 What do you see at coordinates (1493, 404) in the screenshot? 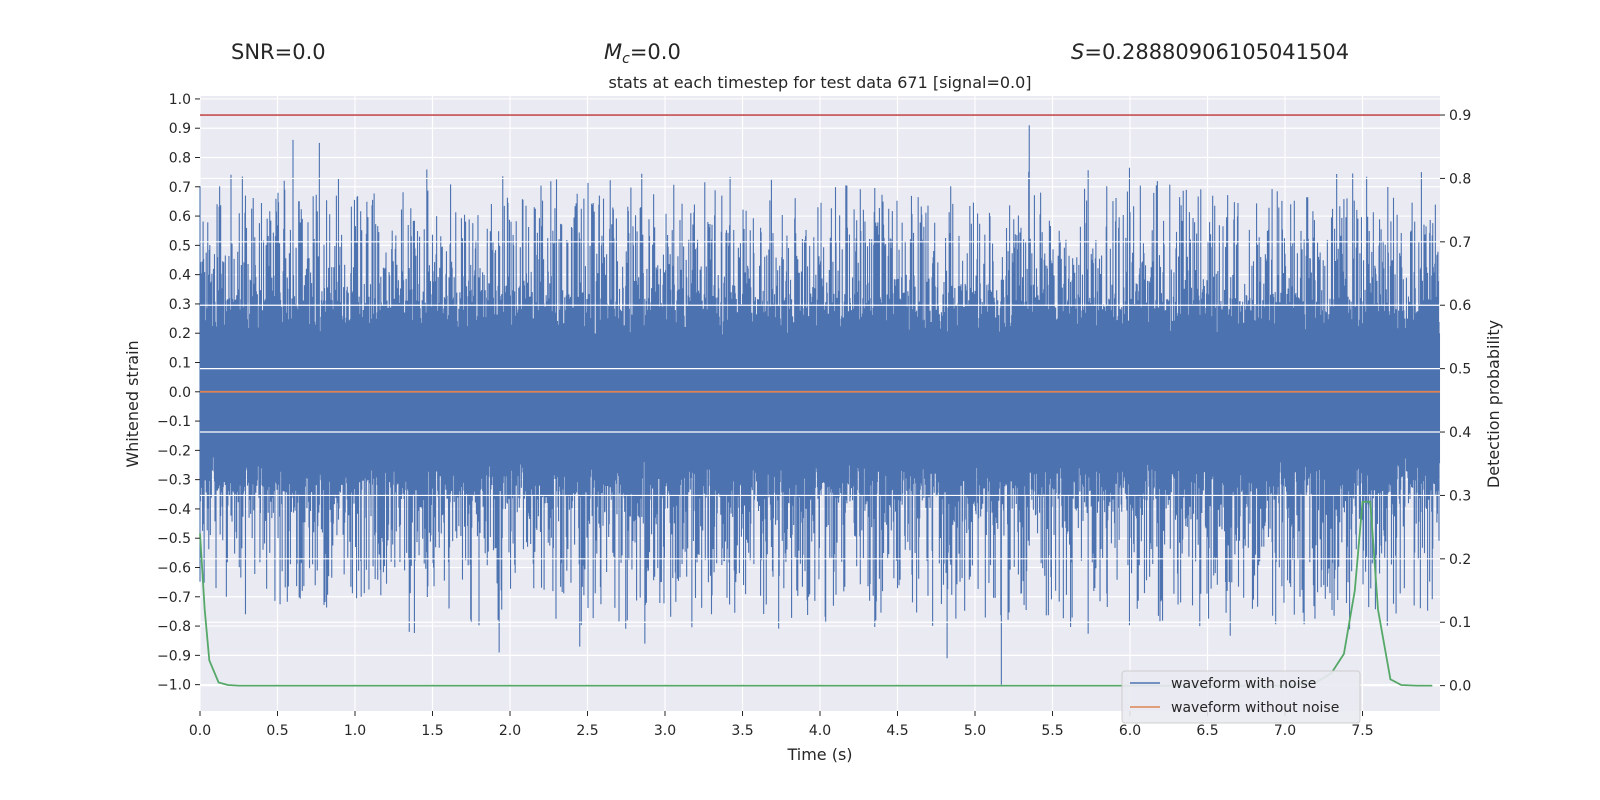
I see `y-right-axis-label: Detection probability` at bounding box center [1493, 404].